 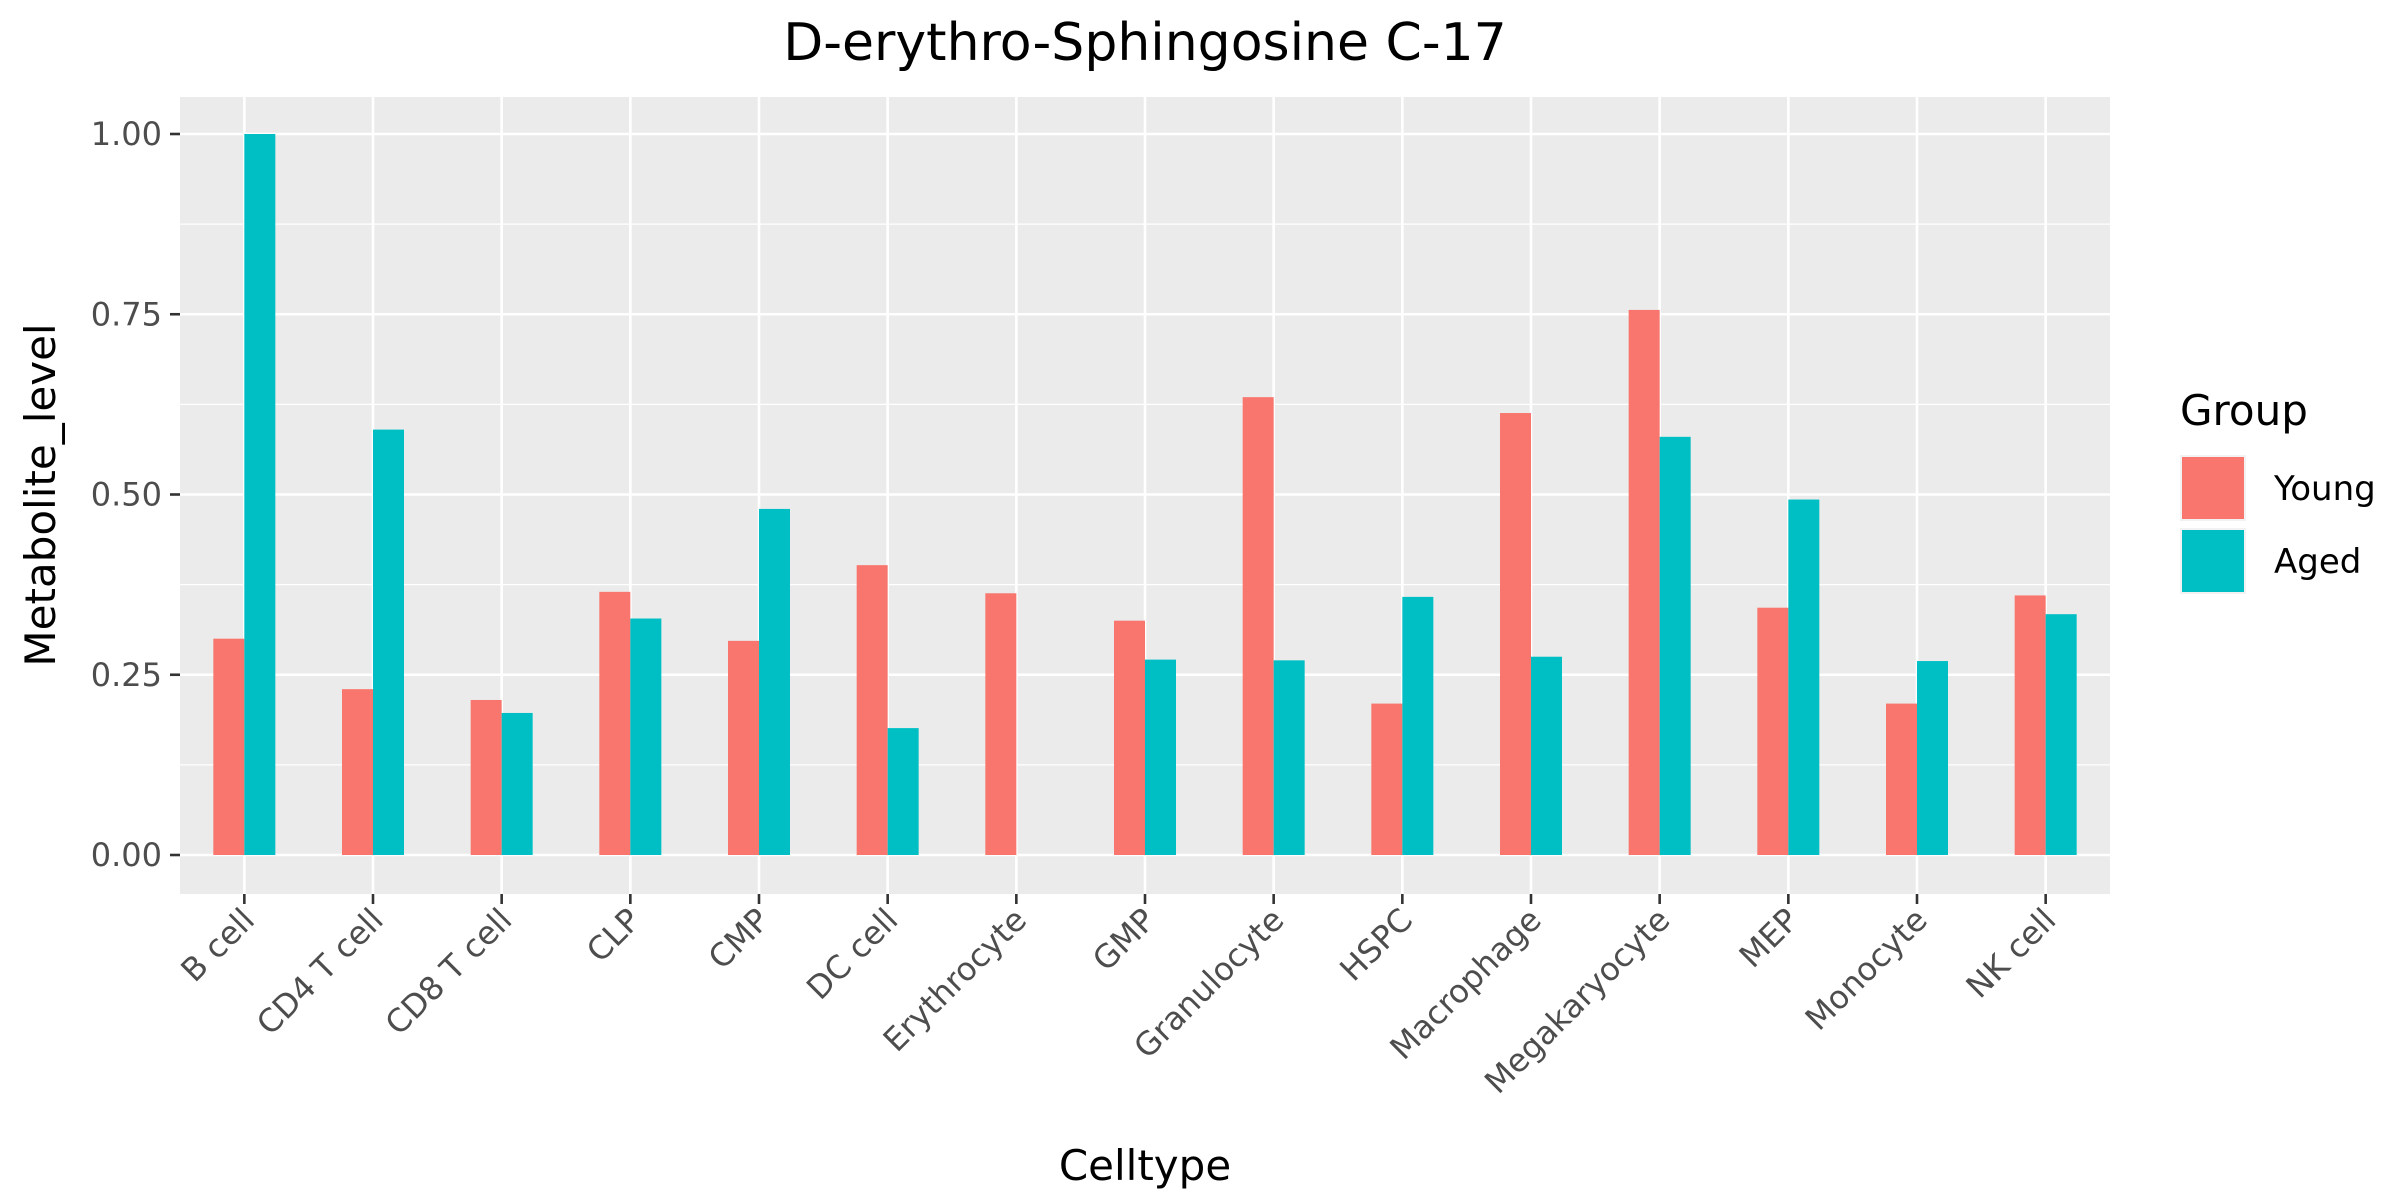 I want to click on bar-young-nk-cell, so click(x=2030, y=725).